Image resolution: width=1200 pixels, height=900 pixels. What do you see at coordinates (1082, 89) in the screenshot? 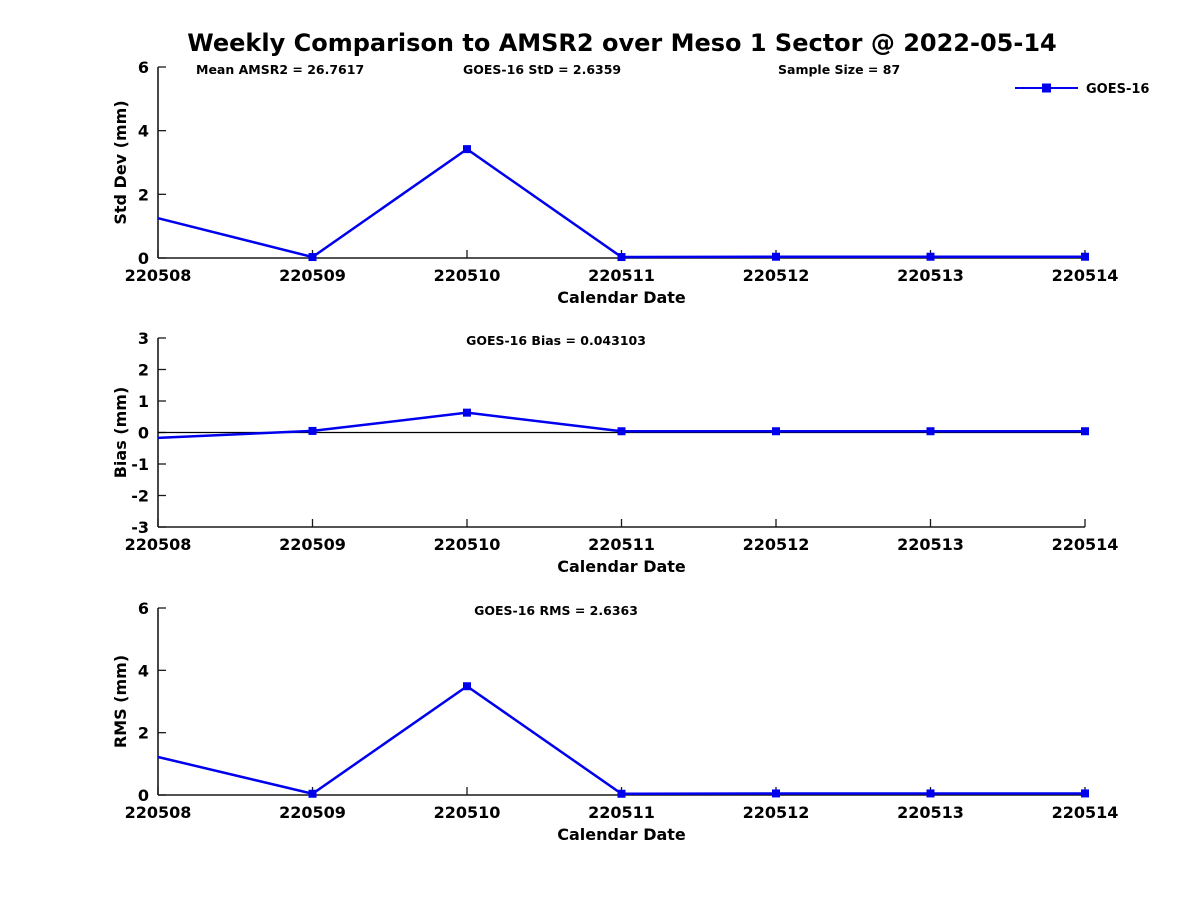
I see `legend: GOES-16` at bounding box center [1082, 89].